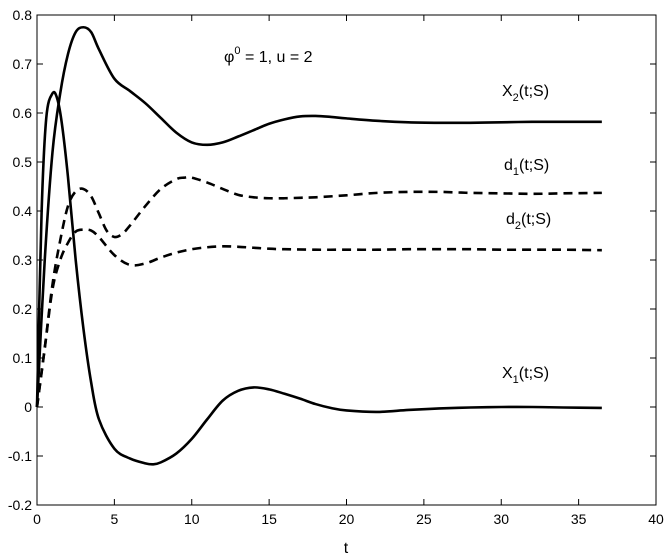 Image resolution: width=672 pixels, height=559 pixels. I want to click on x-tick-label: 25, so click(424, 519).